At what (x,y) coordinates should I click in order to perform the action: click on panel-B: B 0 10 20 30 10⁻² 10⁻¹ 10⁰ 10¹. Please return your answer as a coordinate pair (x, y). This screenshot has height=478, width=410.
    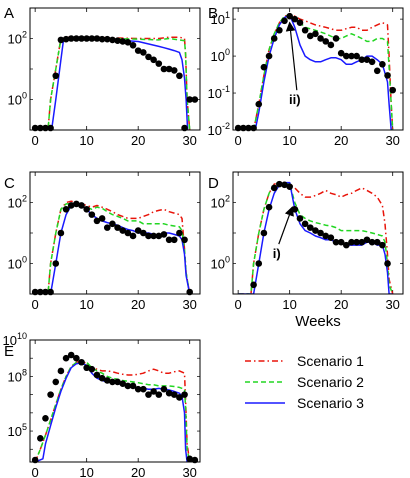
    Looking at the image, I should click on (306, 76).